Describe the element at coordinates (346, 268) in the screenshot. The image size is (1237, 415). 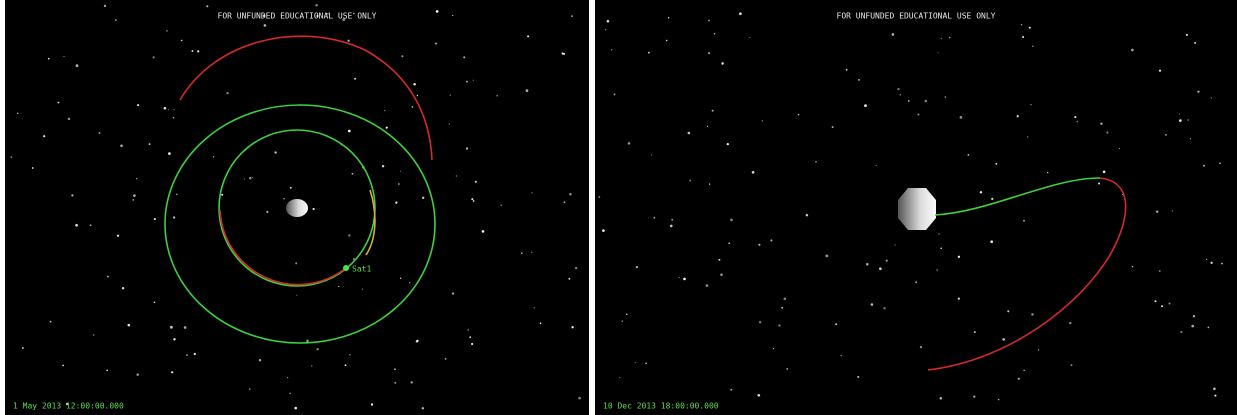
I see `satellite-marker` at that location.